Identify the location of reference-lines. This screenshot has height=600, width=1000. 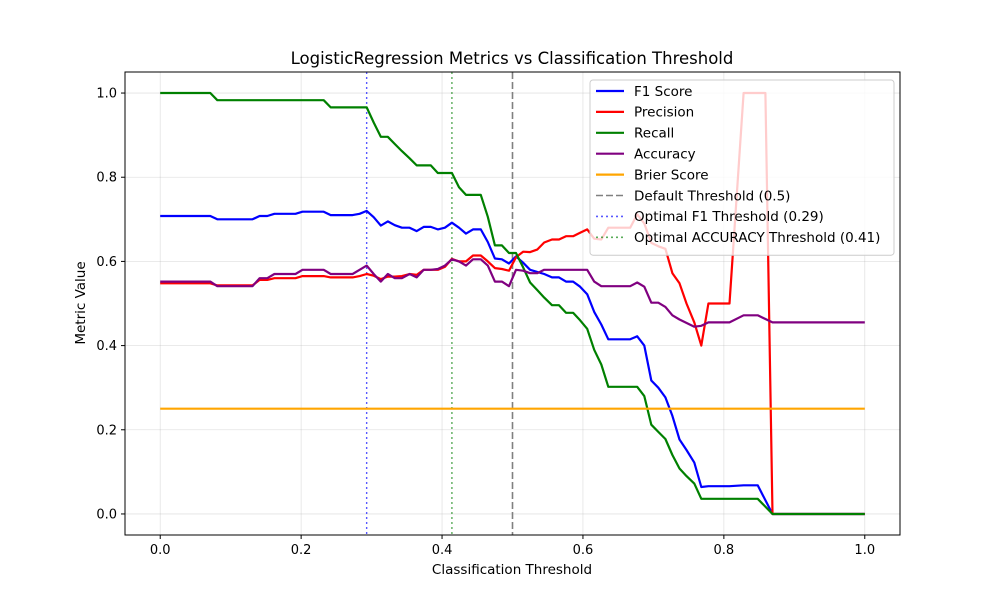
(439, 303).